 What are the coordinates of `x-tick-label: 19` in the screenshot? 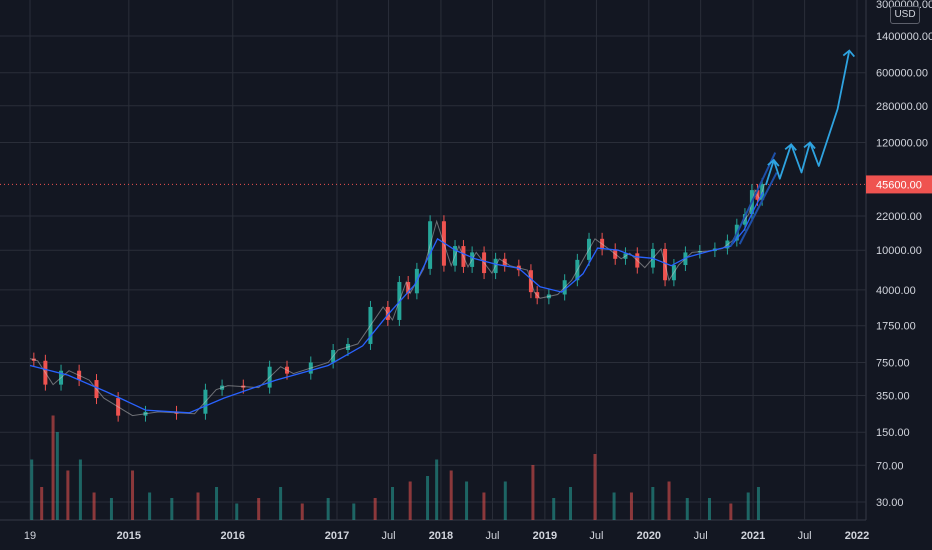 It's located at (30, 536).